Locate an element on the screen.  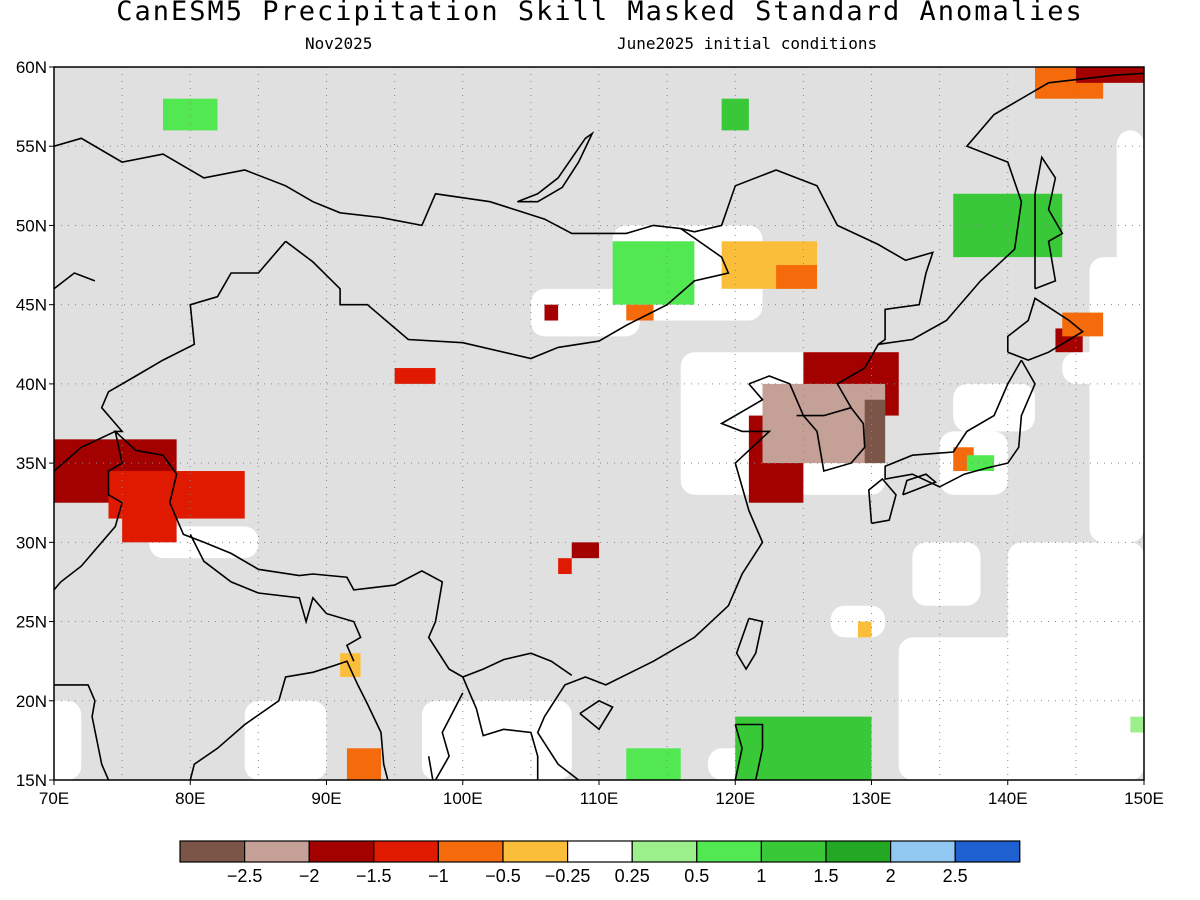
anomaly-sakhalin is located at coordinates (1008, 225).